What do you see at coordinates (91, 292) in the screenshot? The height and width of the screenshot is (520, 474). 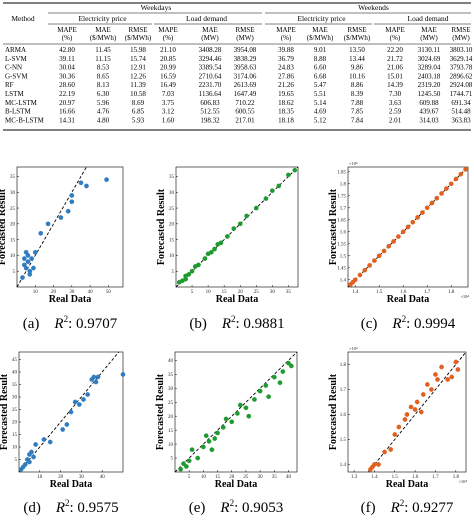 I see `x-tick-label: 40` at bounding box center [91, 292].